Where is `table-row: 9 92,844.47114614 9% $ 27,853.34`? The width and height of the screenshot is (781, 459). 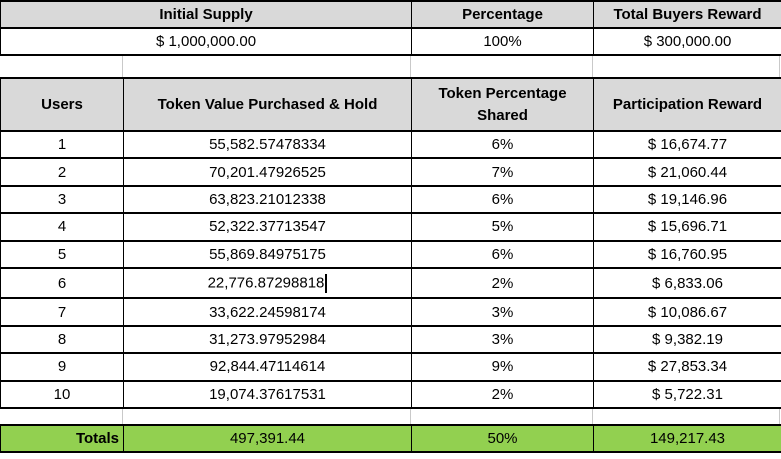
table-row: 9 92,844.47114614 9% $ 27,853.34 is located at coordinates (390, 367).